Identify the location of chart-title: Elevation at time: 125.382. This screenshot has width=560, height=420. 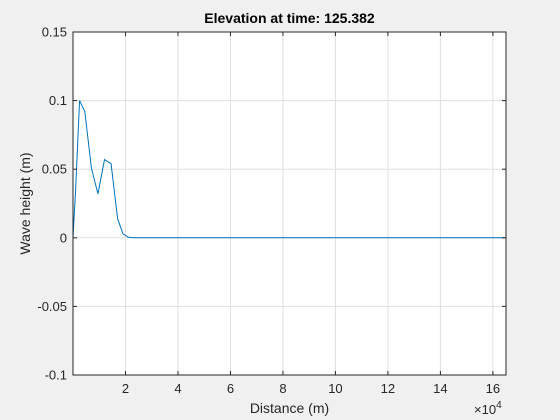
(289, 18).